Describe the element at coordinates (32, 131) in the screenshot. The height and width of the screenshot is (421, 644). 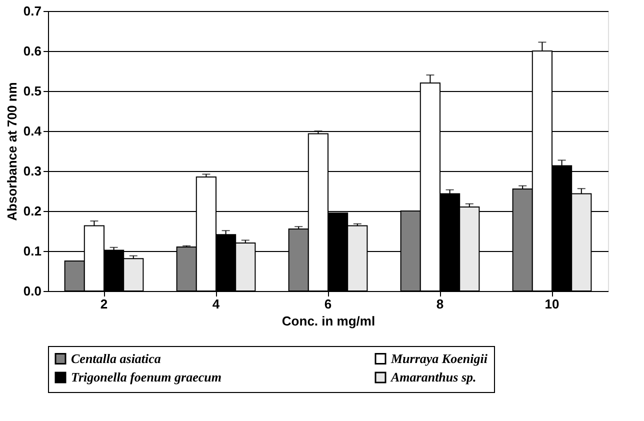
I see `y-tick-label: 0.4` at that location.